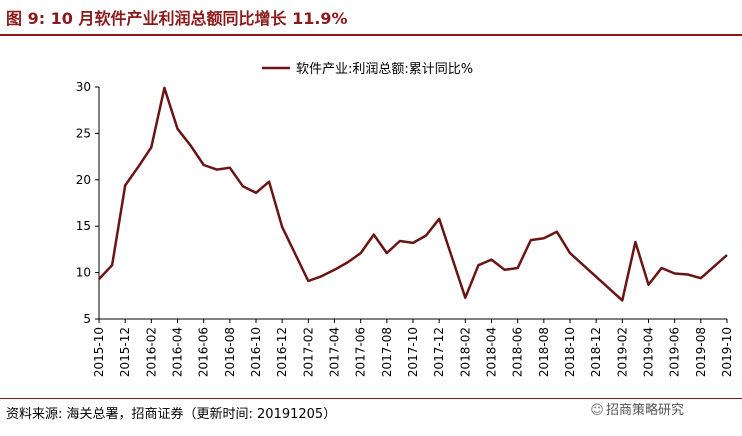  I want to click on x-tick-label: 2019-06, so click(675, 352).